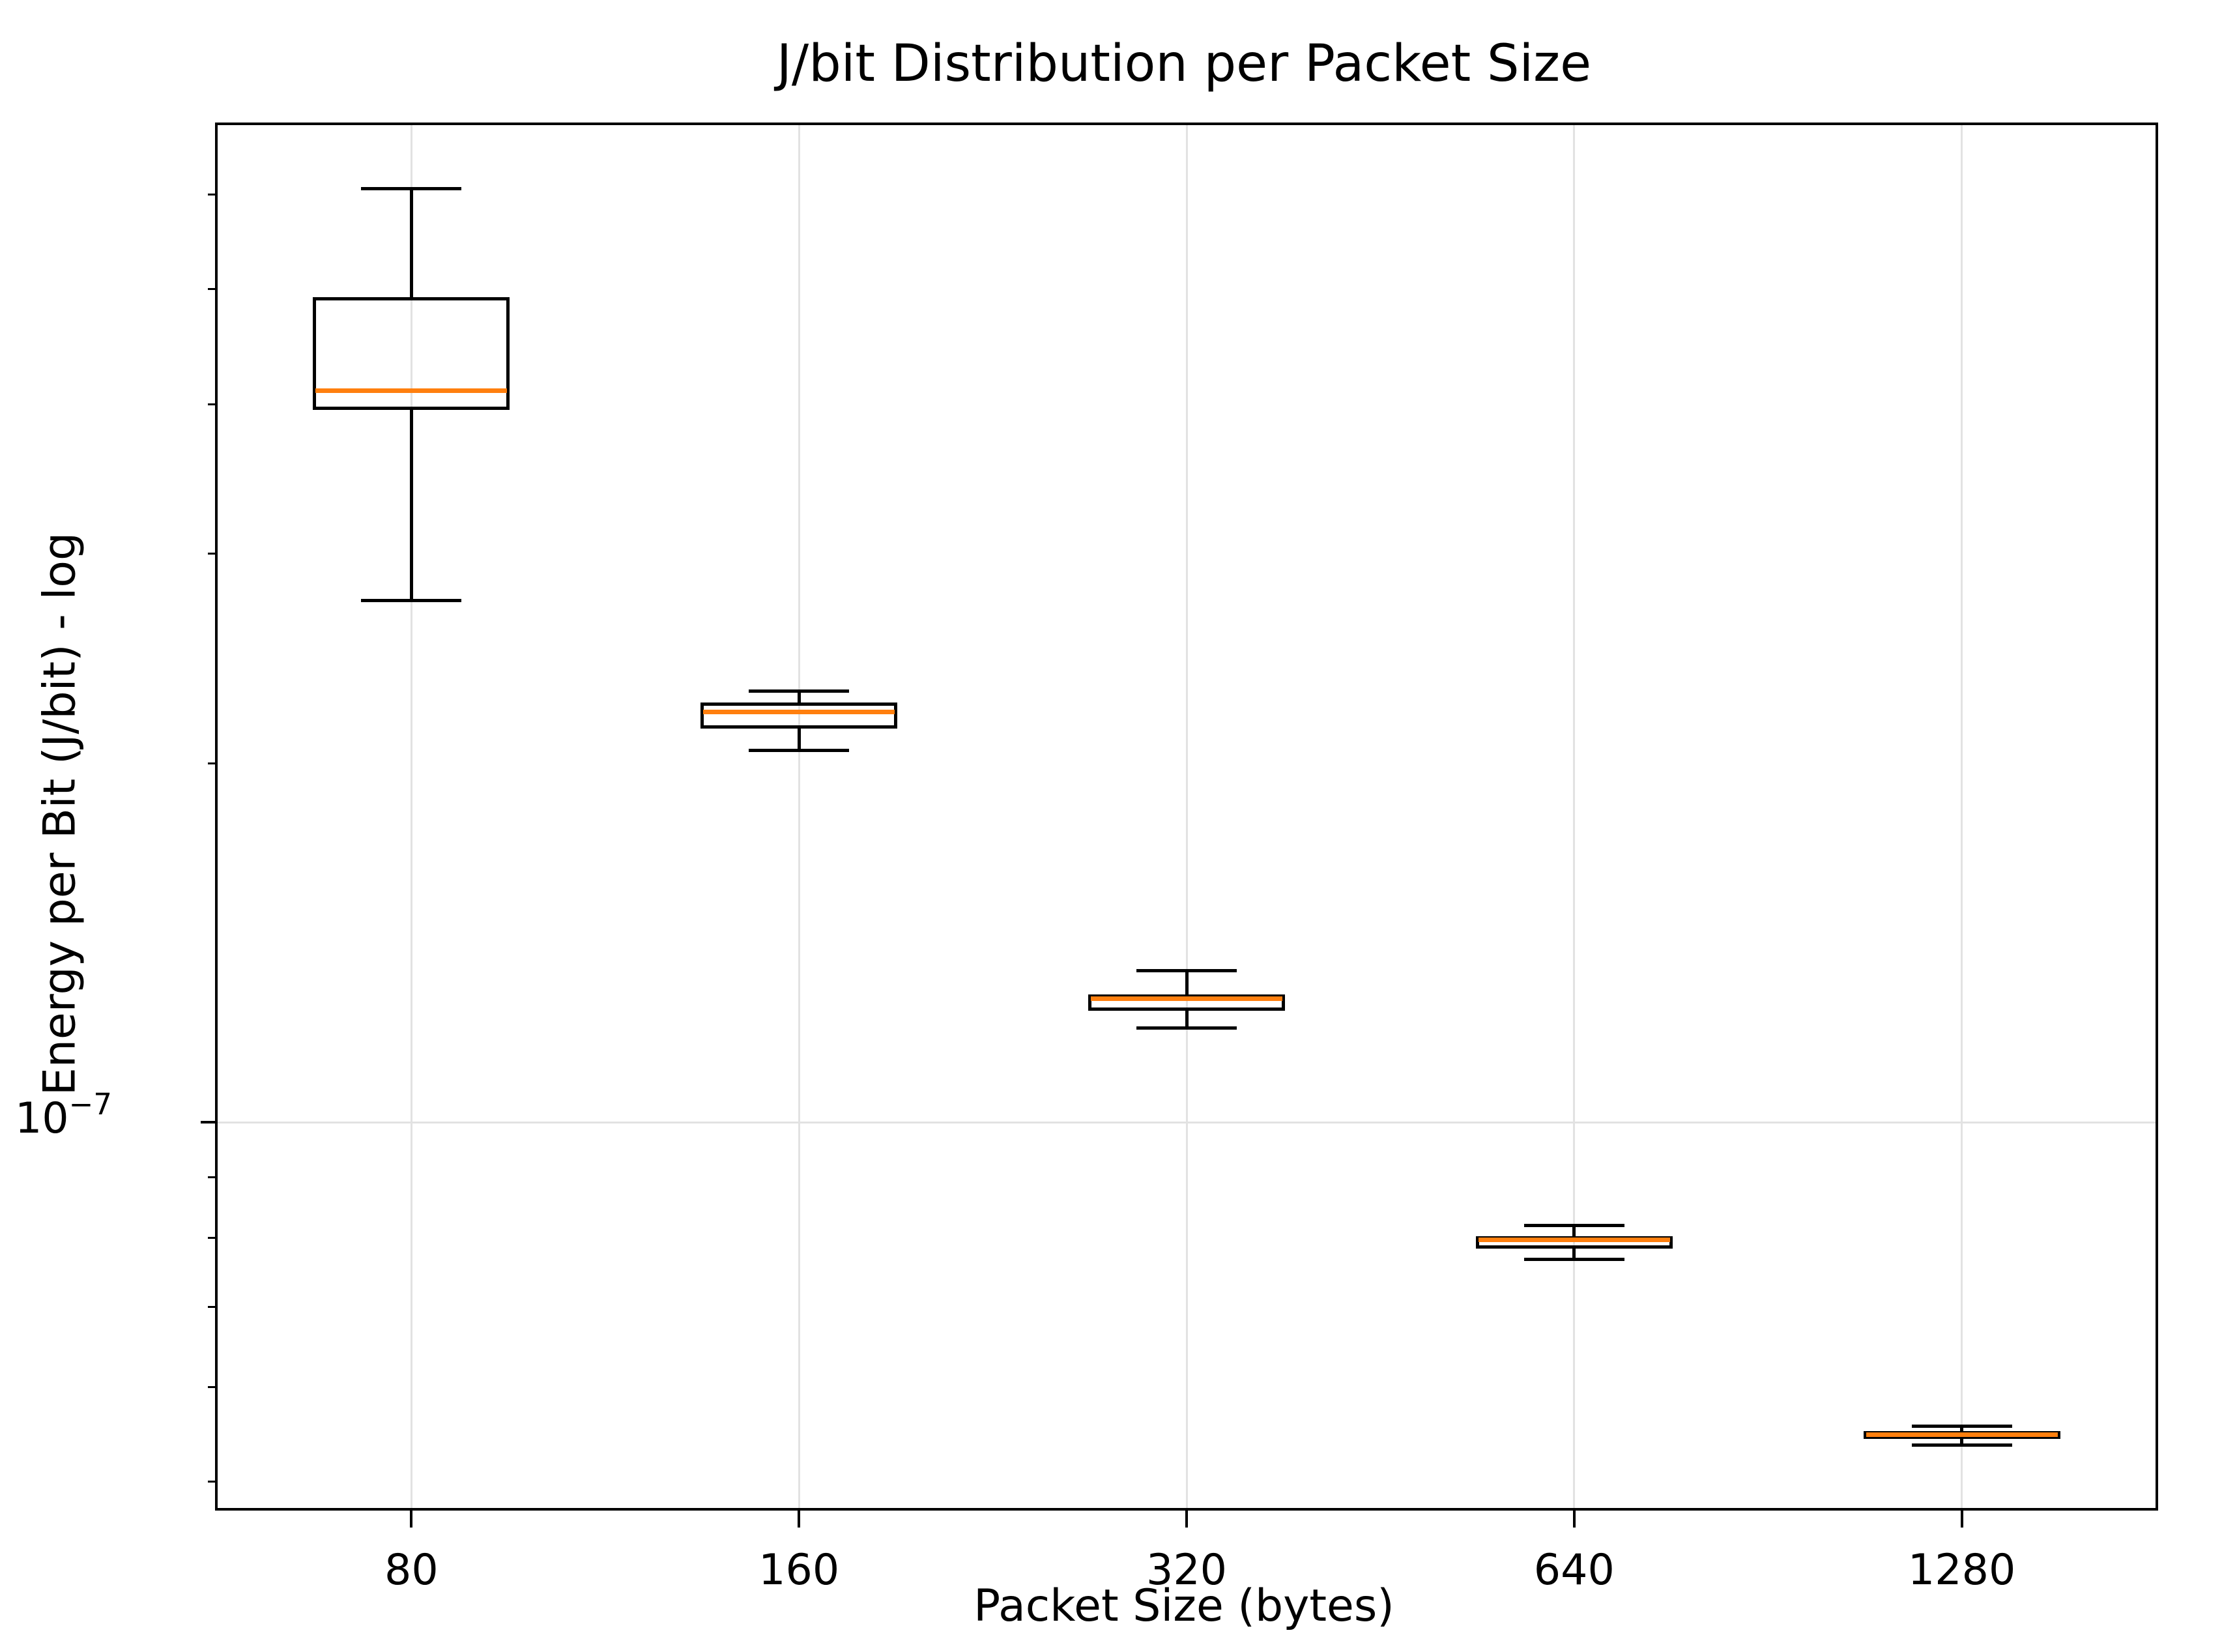 The height and width of the screenshot is (1652, 2222). What do you see at coordinates (60, 814) in the screenshot?
I see `y-axis-label: Energy per Bit (J/bit) - log` at bounding box center [60, 814].